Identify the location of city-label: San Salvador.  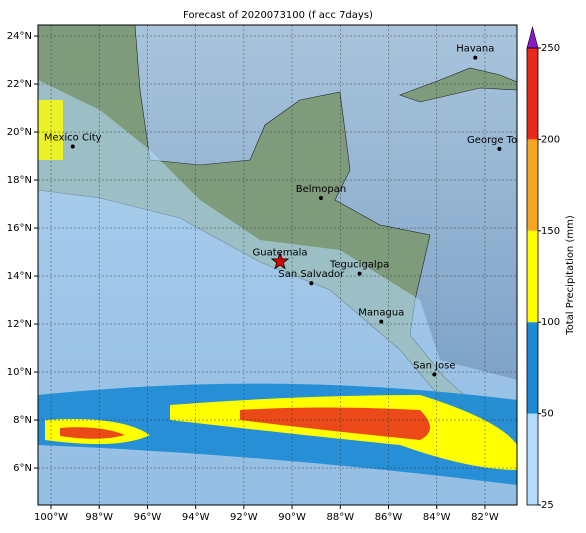
(311, 274).